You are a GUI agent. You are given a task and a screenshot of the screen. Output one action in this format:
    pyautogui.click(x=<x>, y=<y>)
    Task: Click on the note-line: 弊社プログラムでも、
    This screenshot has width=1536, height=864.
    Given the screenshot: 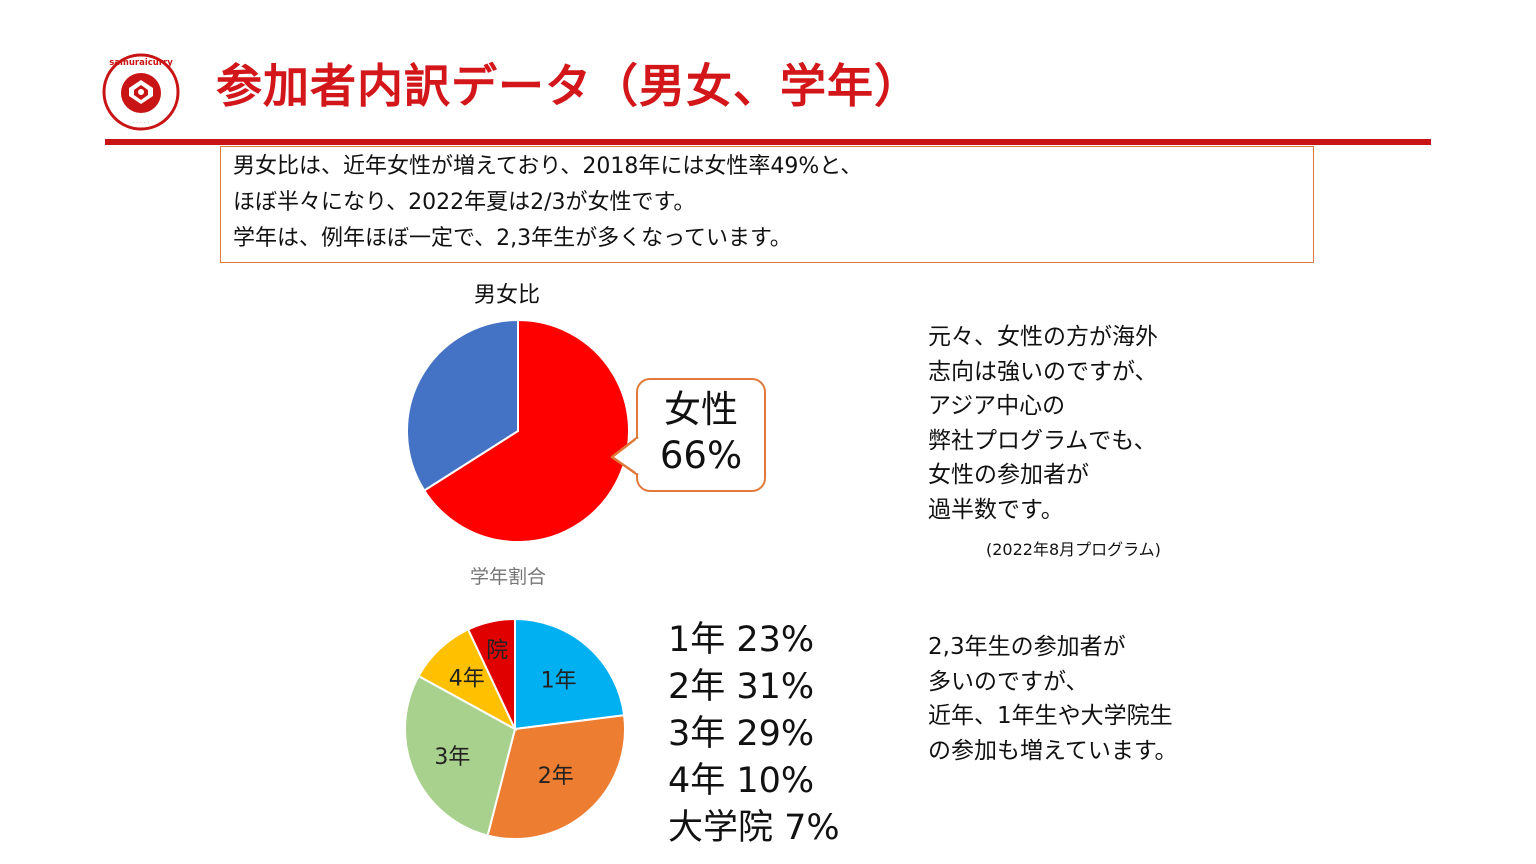 What is the action you would take?
    pyautogui.click(x=1042, y=440)
    